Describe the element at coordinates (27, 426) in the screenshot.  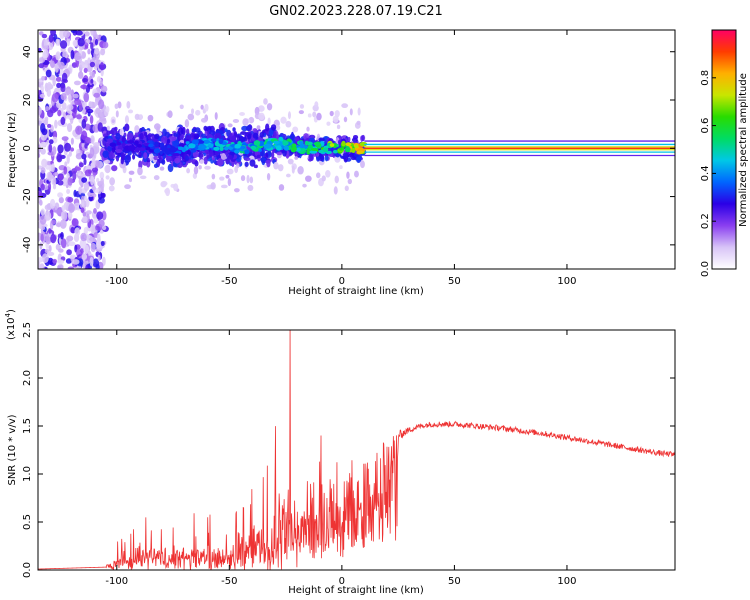
I see `snr-y-tick-label: 1.5` at that location.